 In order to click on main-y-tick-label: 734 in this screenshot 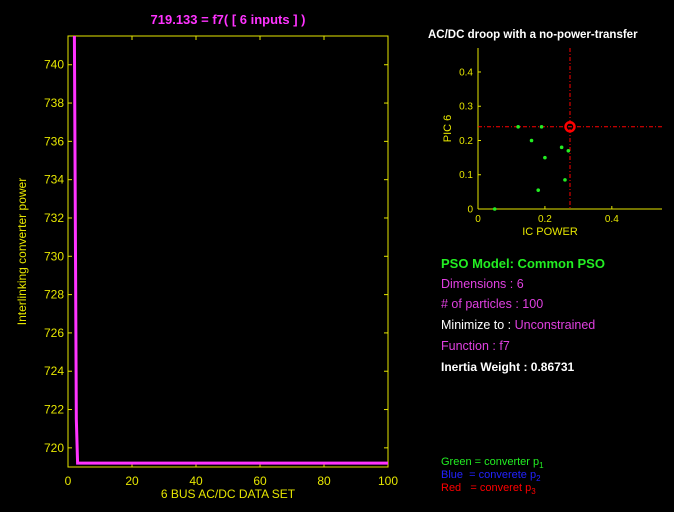, I will do `click(54, 180)`.